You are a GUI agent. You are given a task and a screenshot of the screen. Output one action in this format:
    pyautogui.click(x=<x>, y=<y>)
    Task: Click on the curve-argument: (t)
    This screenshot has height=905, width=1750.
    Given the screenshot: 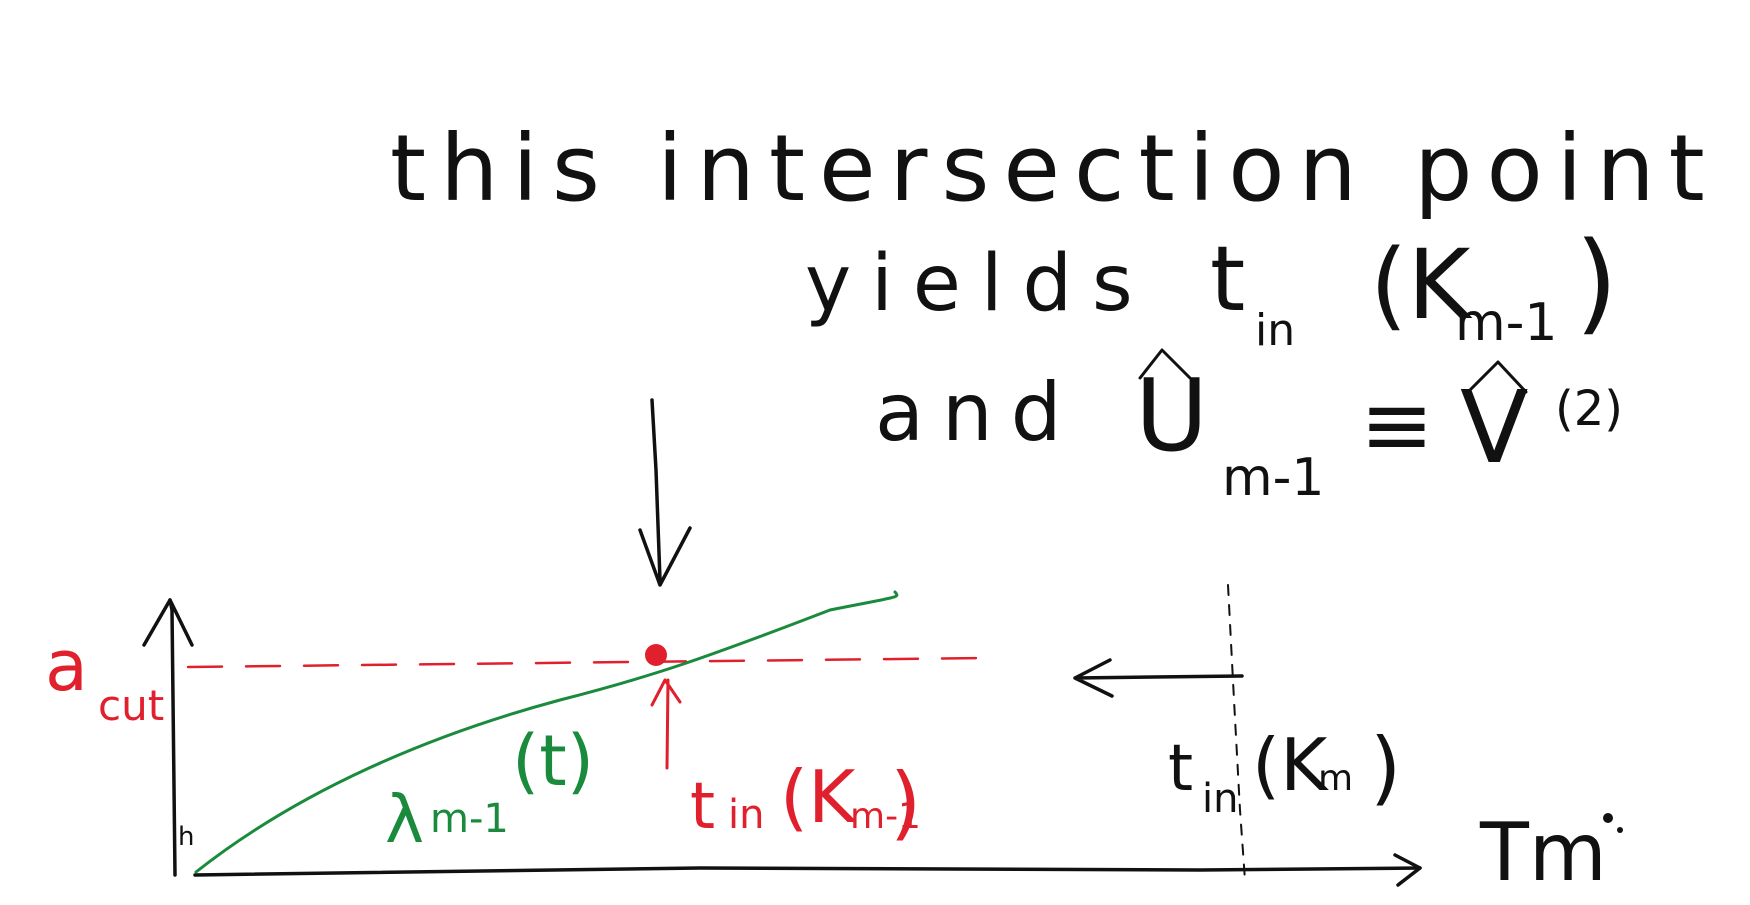 What is the action you would take?
    pyautogui.click(x=553, y=761)
    